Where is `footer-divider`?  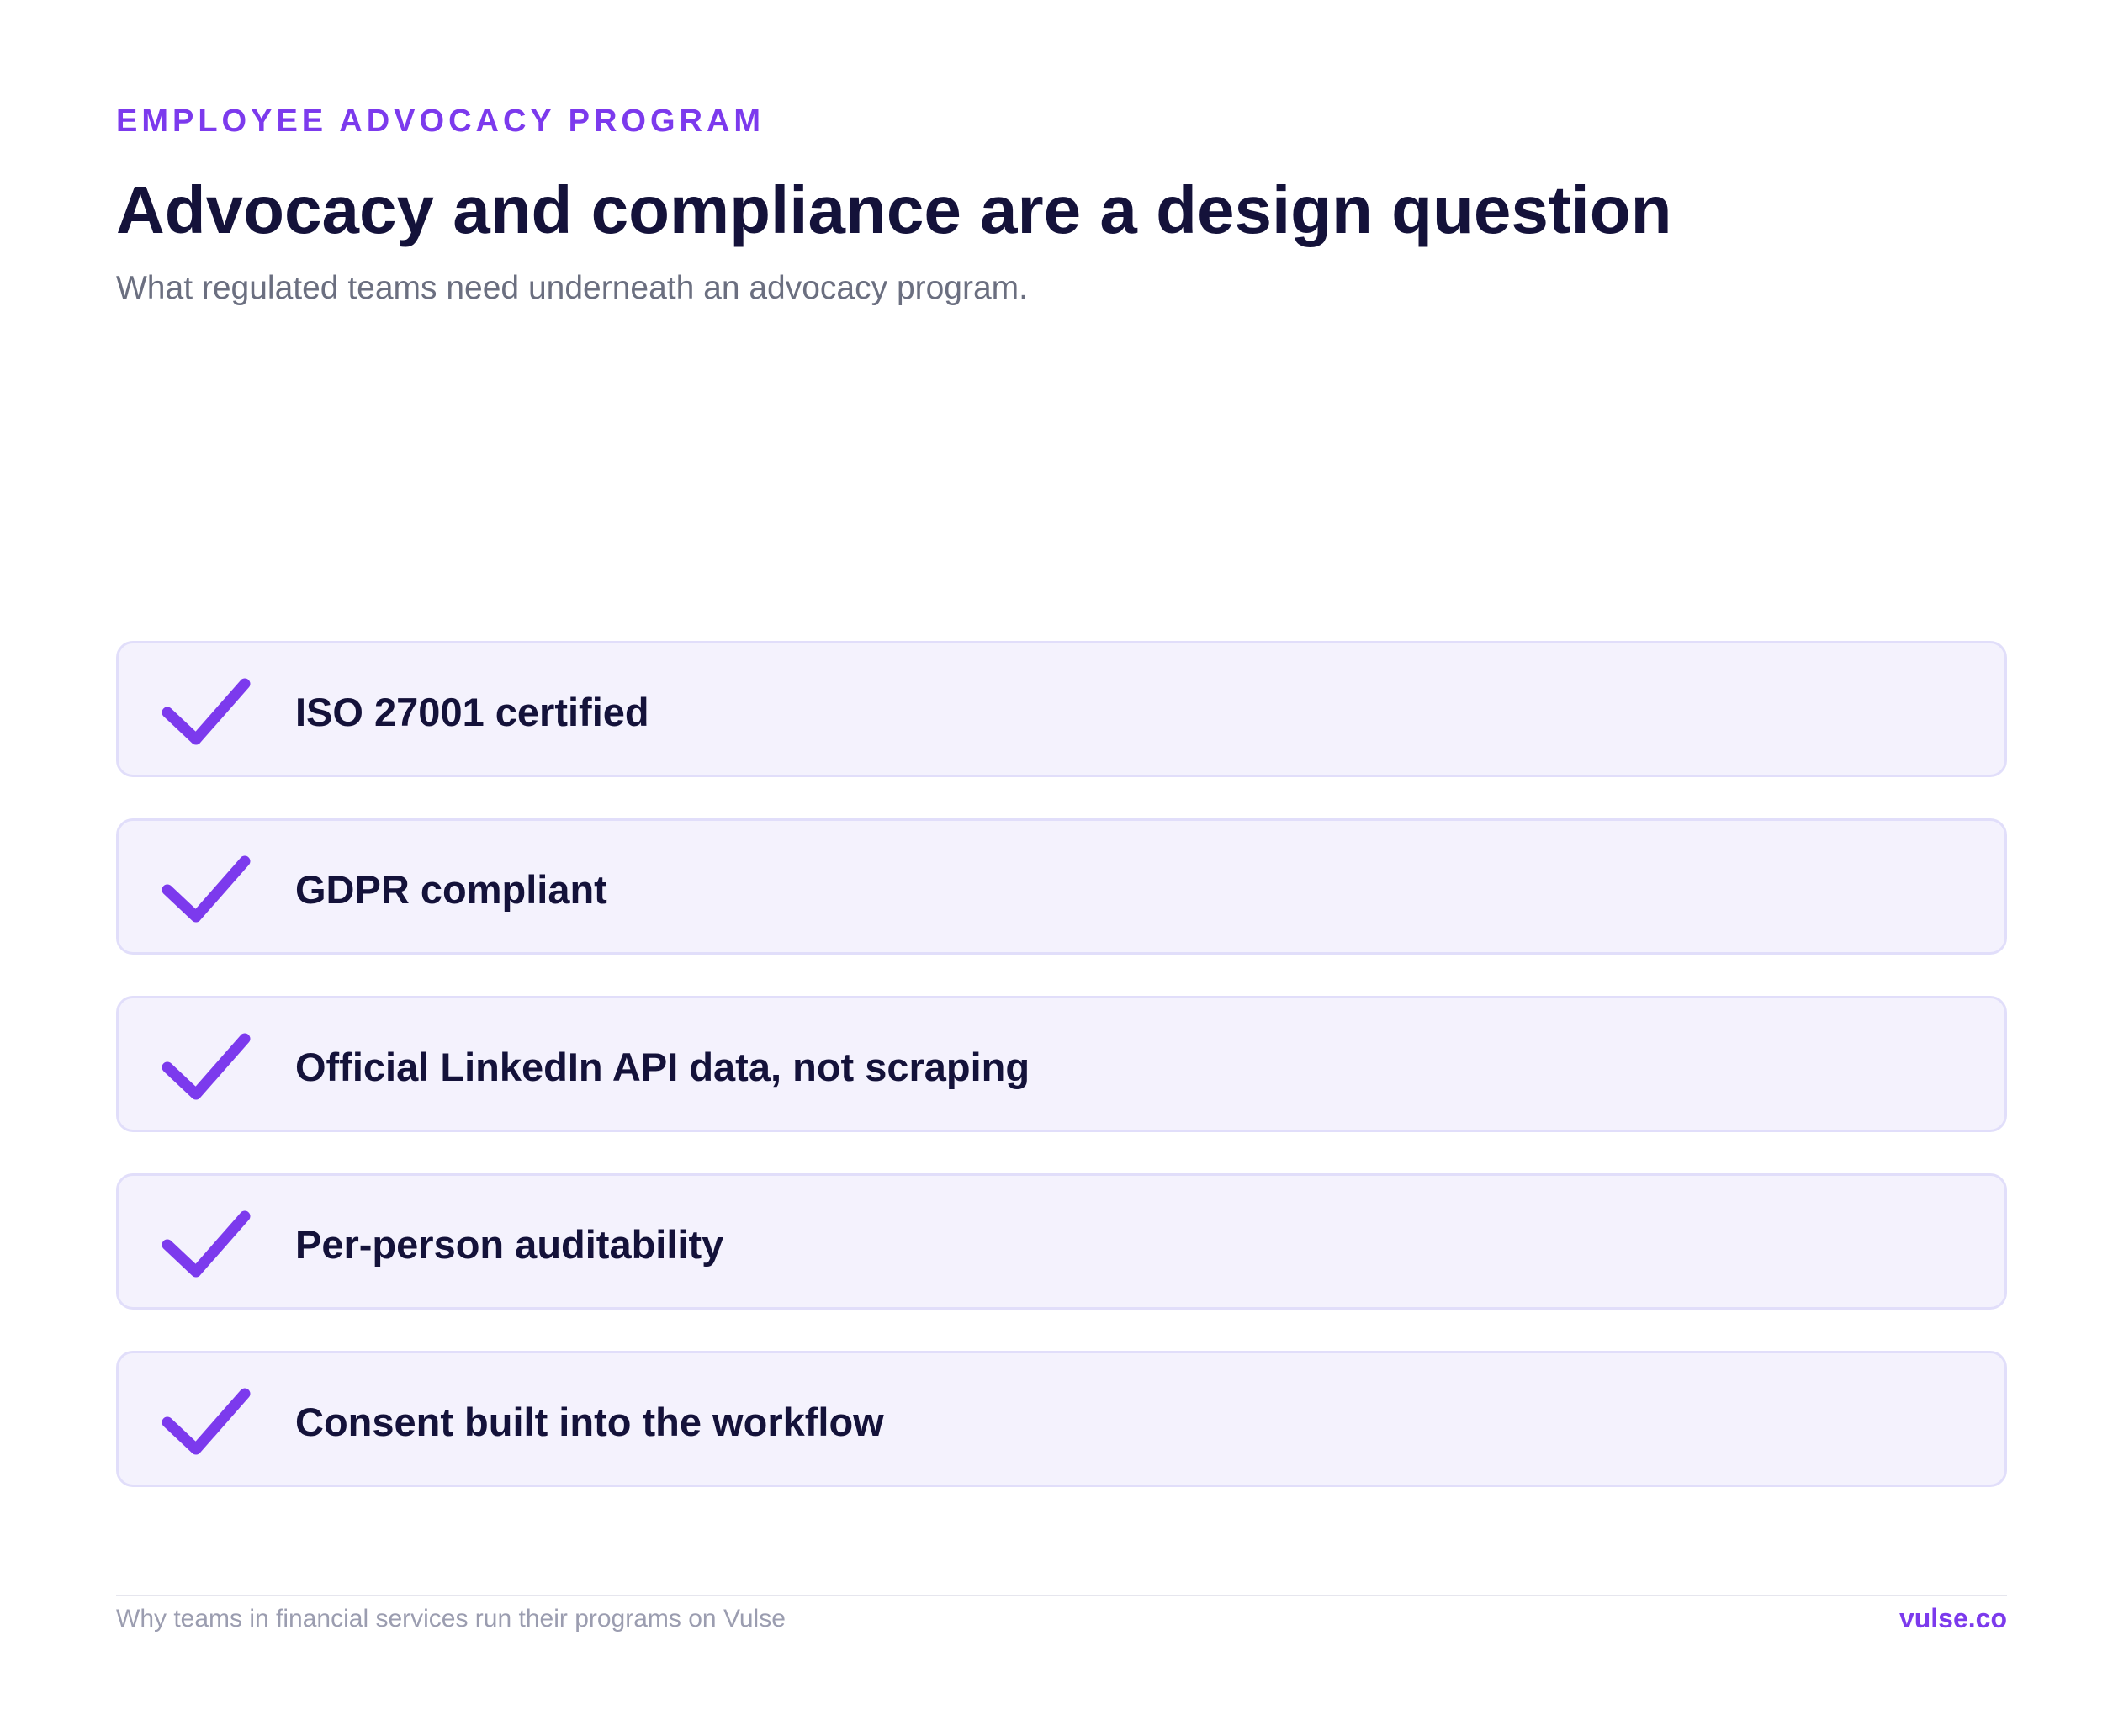 footer-divider is located at coordinates (1061, 1595).